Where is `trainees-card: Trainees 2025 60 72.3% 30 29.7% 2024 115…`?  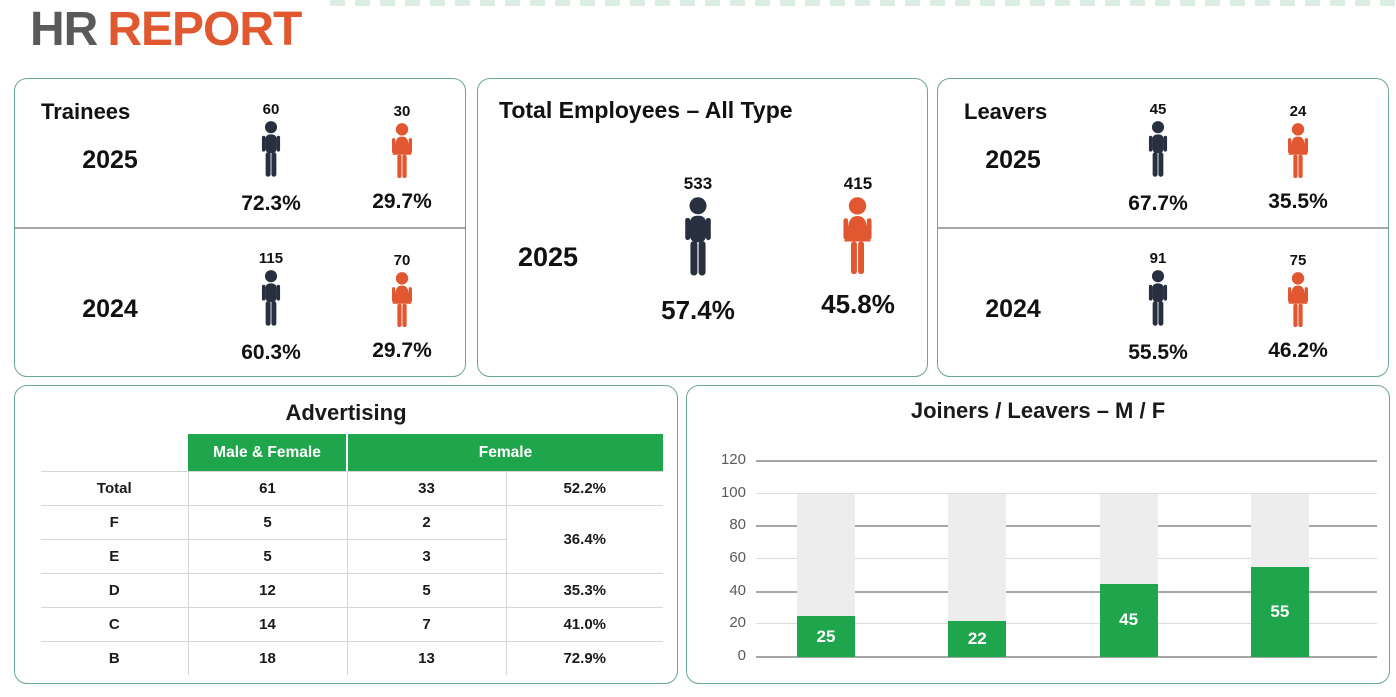 trainees-card: Trainees 2025 60 72.3% 30 29.7% 2024 115… is located at coordinates (240, 227).